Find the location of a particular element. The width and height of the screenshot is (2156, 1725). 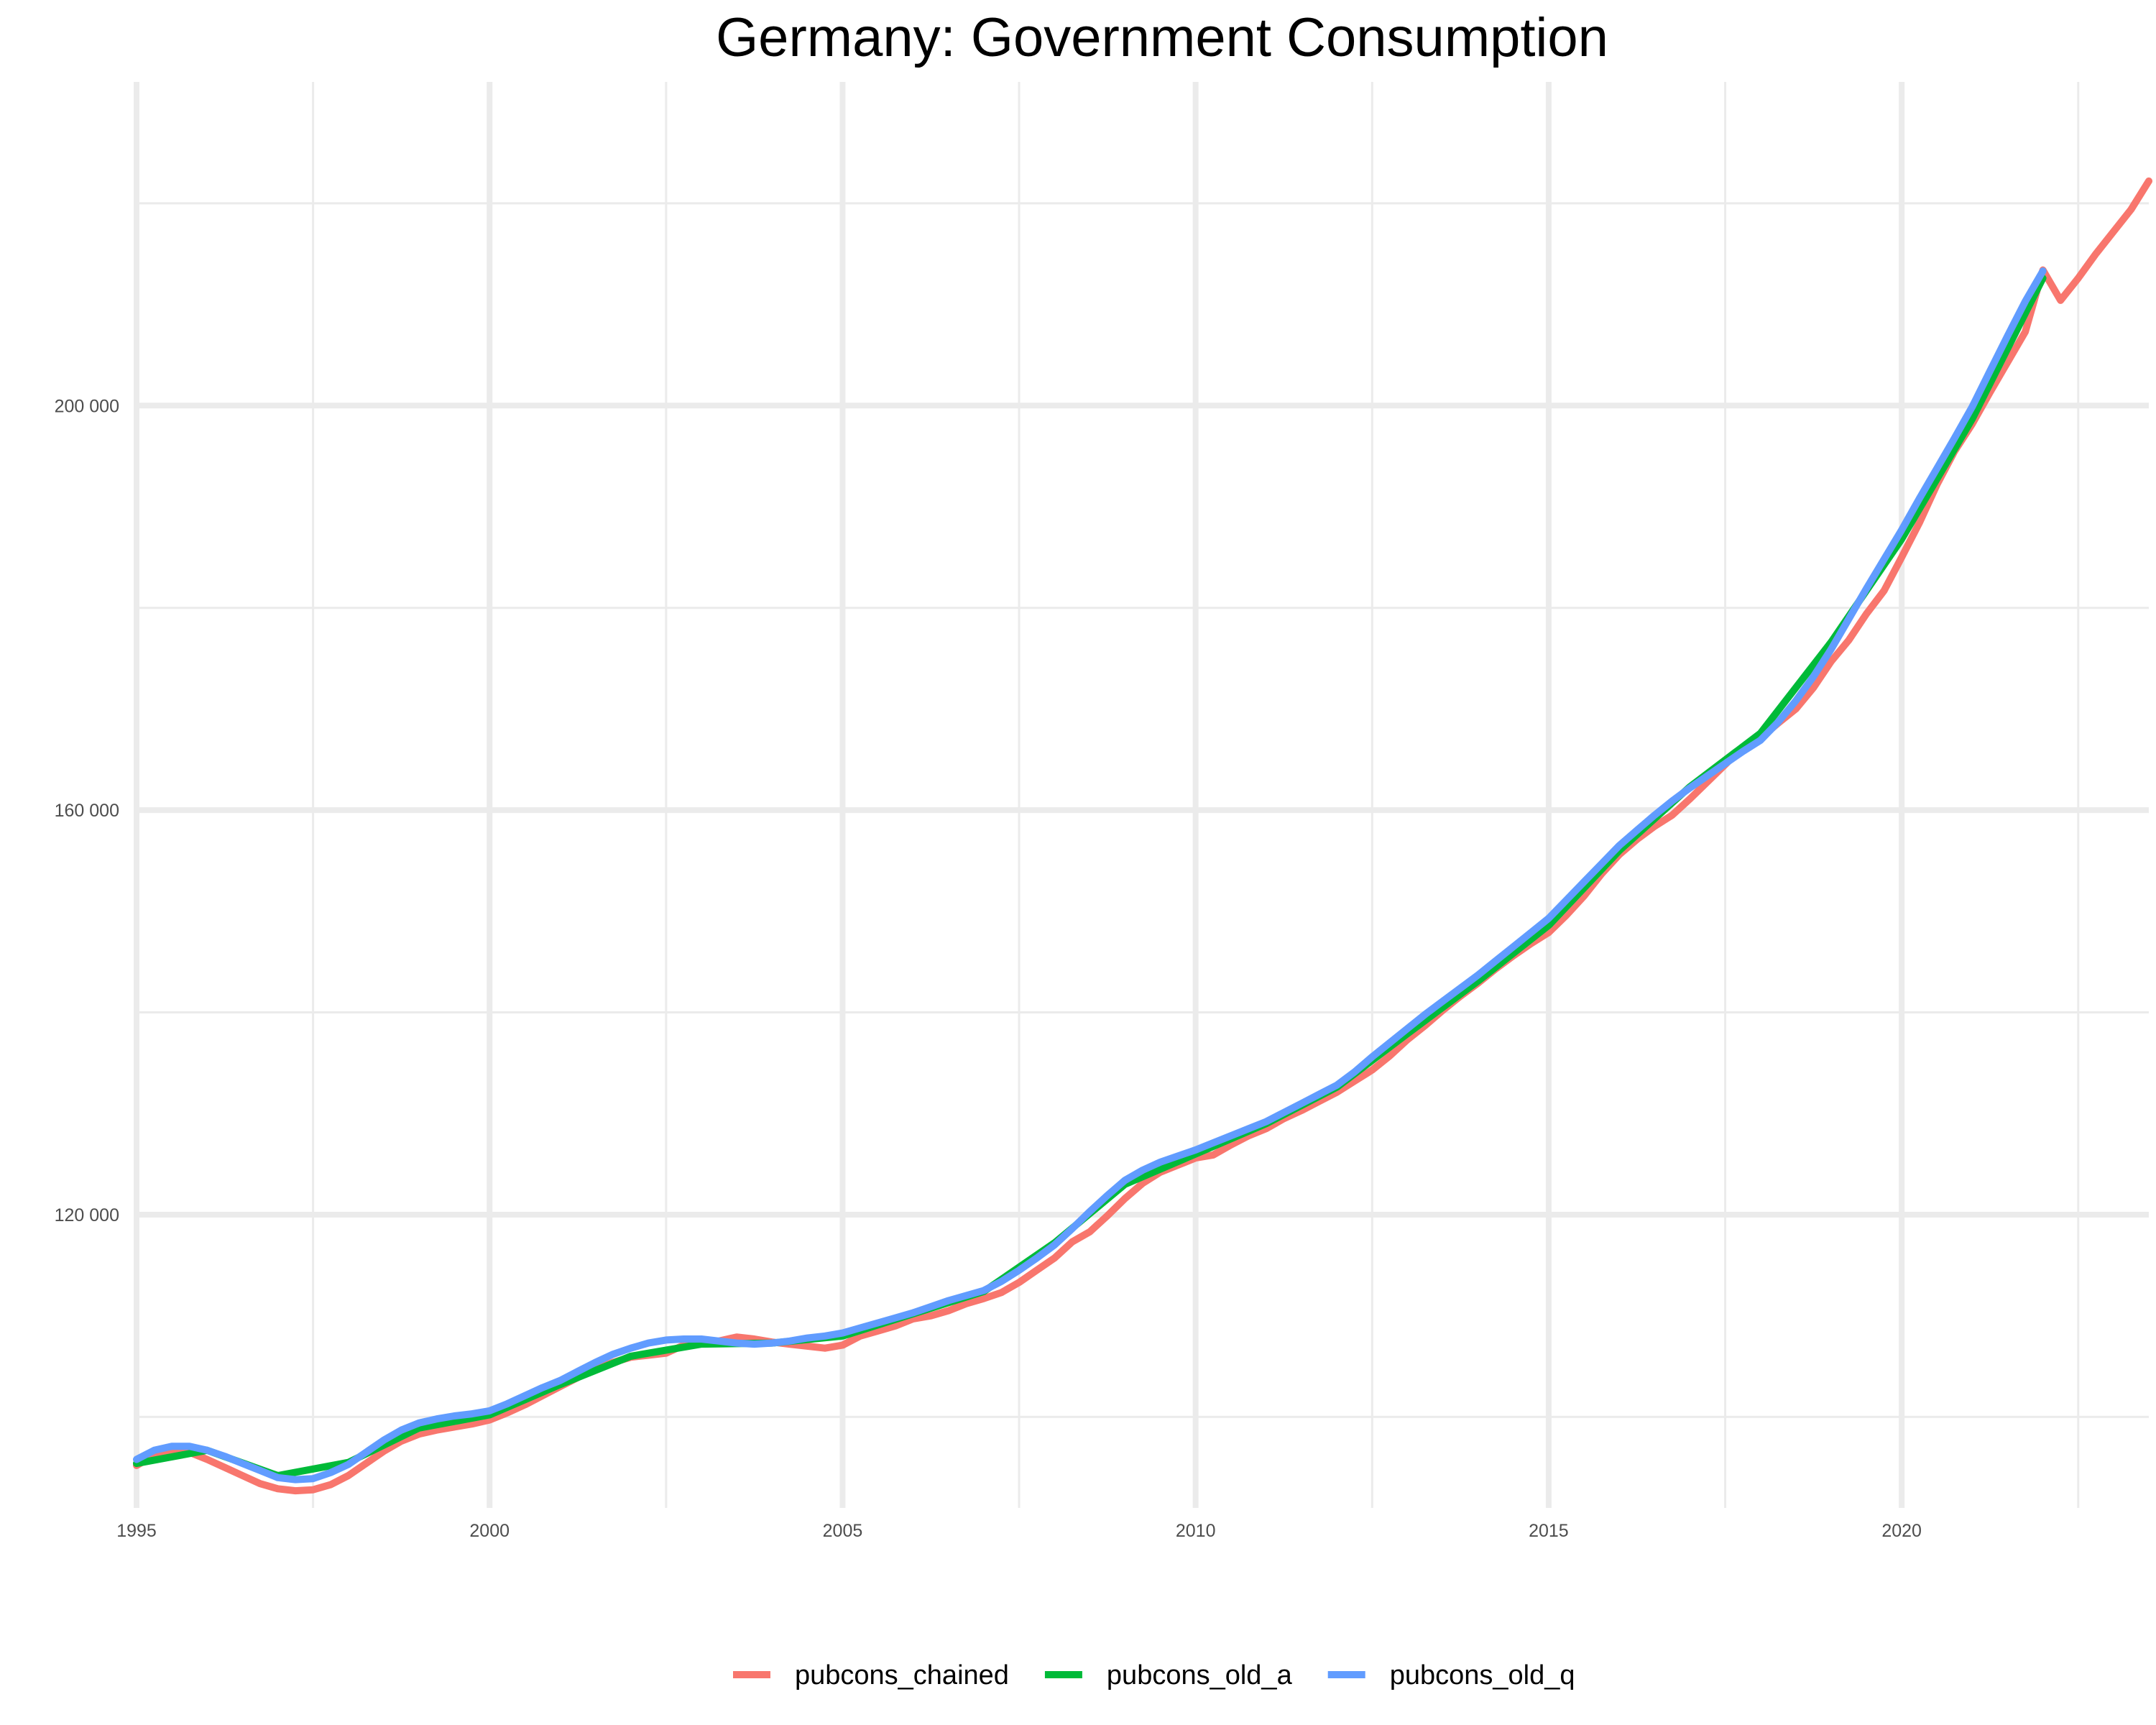

x-tick-label: 2000 is located at coordinates (489, 1531).